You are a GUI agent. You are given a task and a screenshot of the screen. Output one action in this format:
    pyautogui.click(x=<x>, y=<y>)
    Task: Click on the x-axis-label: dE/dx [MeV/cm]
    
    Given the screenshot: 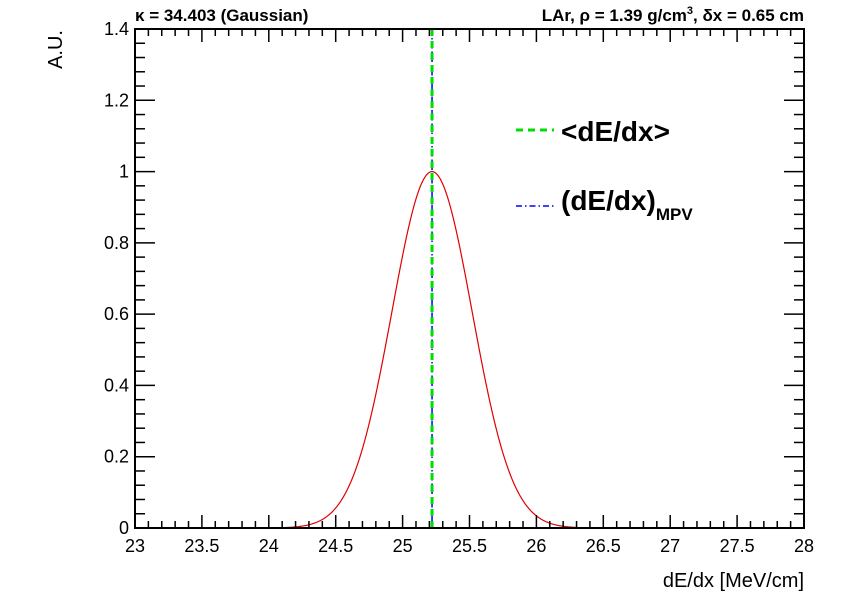 What is the action you would take?
    pyautogui.click(x=733, y=581)
    